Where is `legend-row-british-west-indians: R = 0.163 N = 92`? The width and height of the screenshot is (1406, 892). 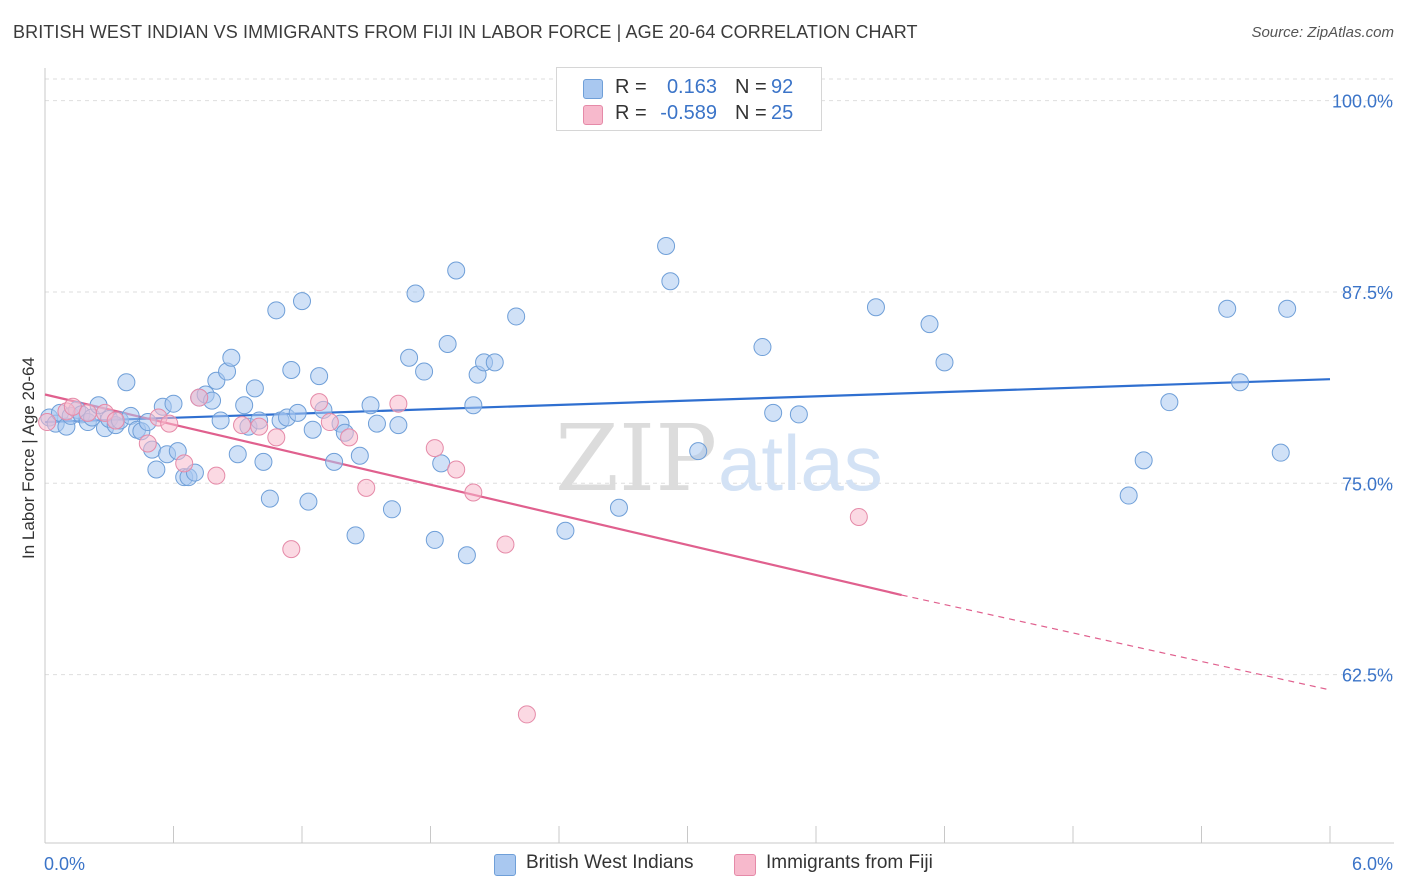 legend-row-british-west-indians: R = 0.163 N = 92 is located at coordinates (689, 89).